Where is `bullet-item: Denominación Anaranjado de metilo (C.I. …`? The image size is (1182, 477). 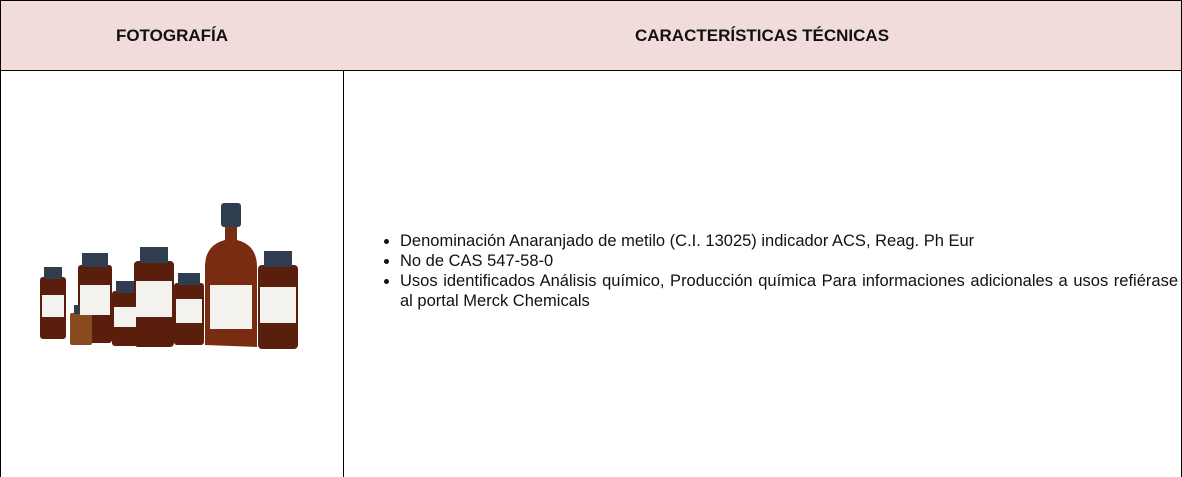
bullet-item: Denominación Anaranjado de metilo (C.I. … is located at coordinates (789, 241).